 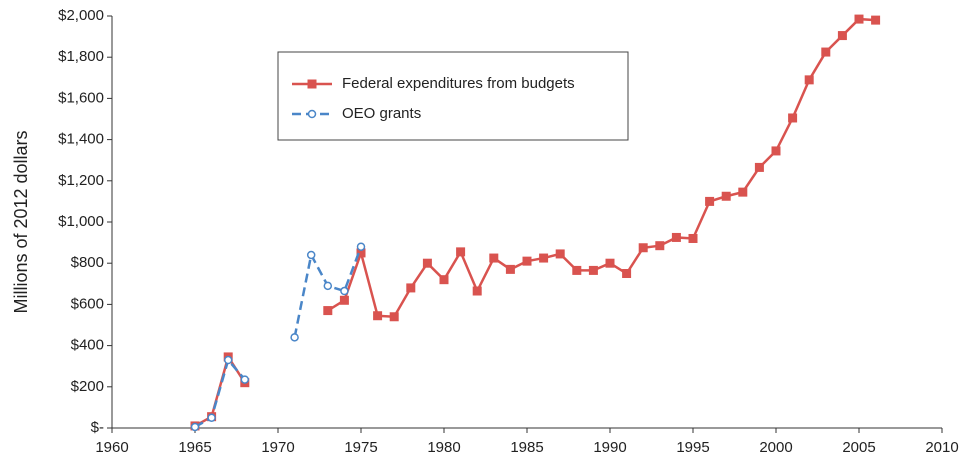 What do you see at coordinates (360, 447) in the screenshot?
I see `x-tick-label: 1975` at bounding box center [360, 447].